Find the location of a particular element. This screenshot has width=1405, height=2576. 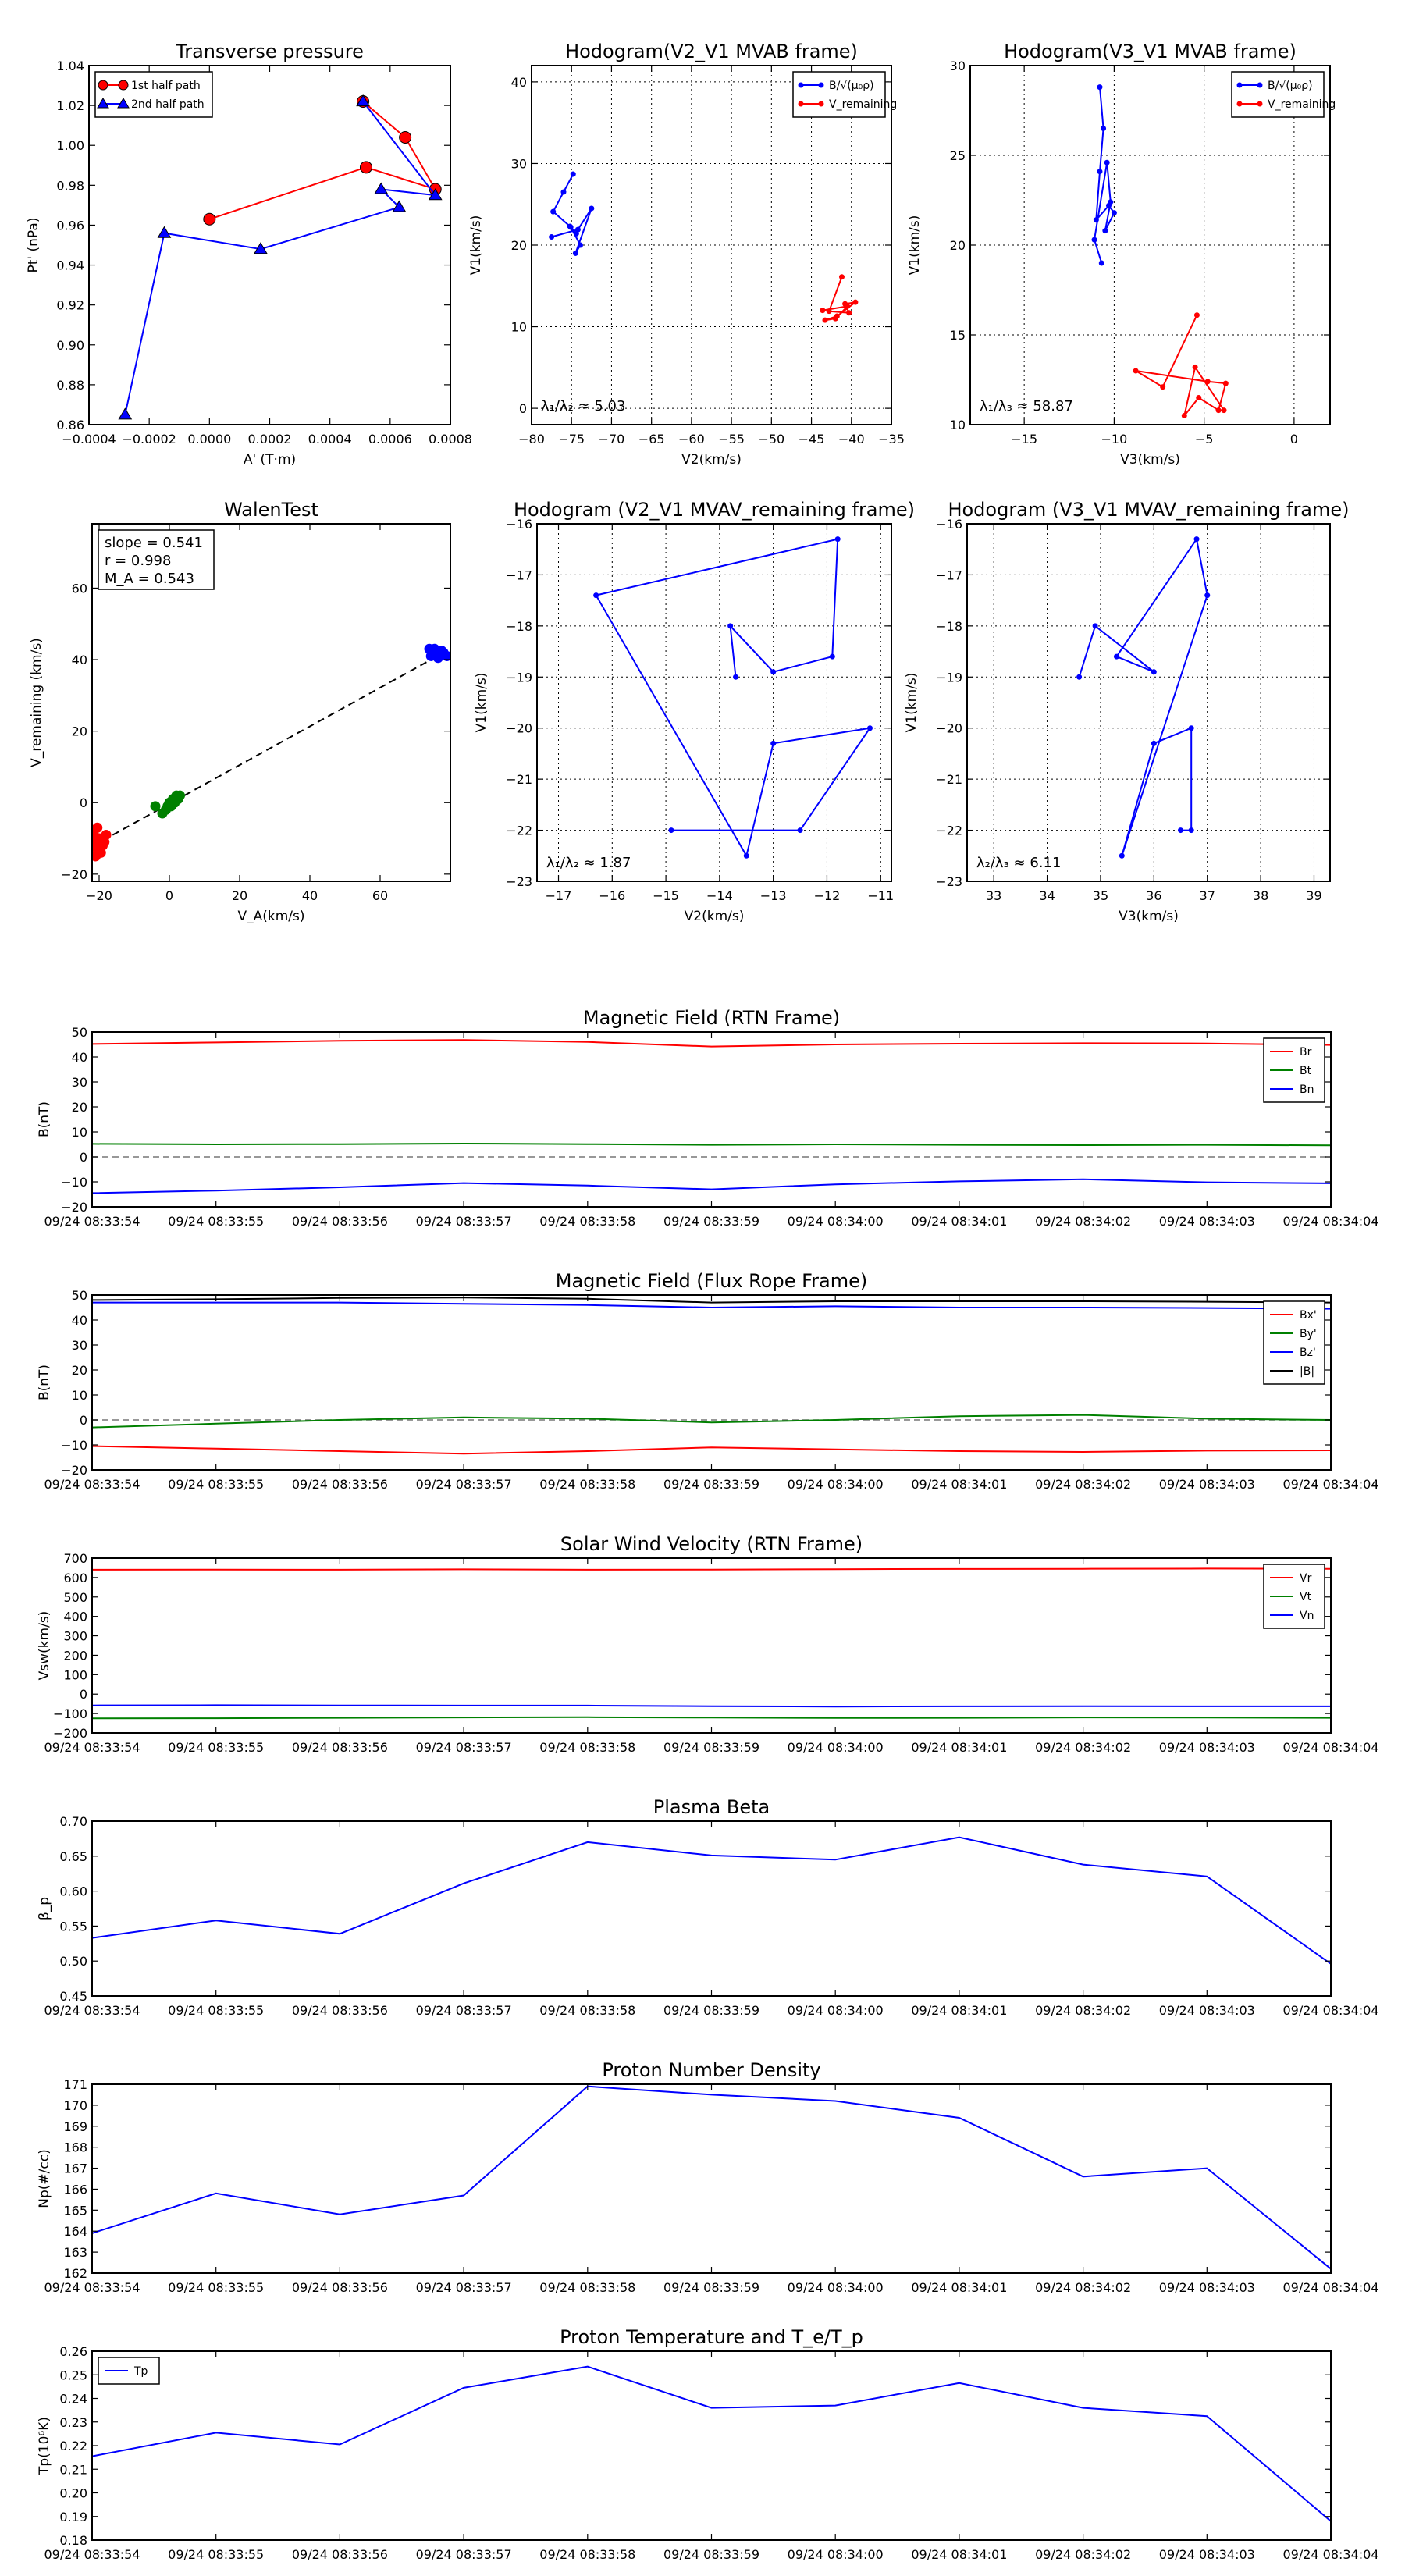

ytick-label-6: 400 is located at coordinates (75, 1617).